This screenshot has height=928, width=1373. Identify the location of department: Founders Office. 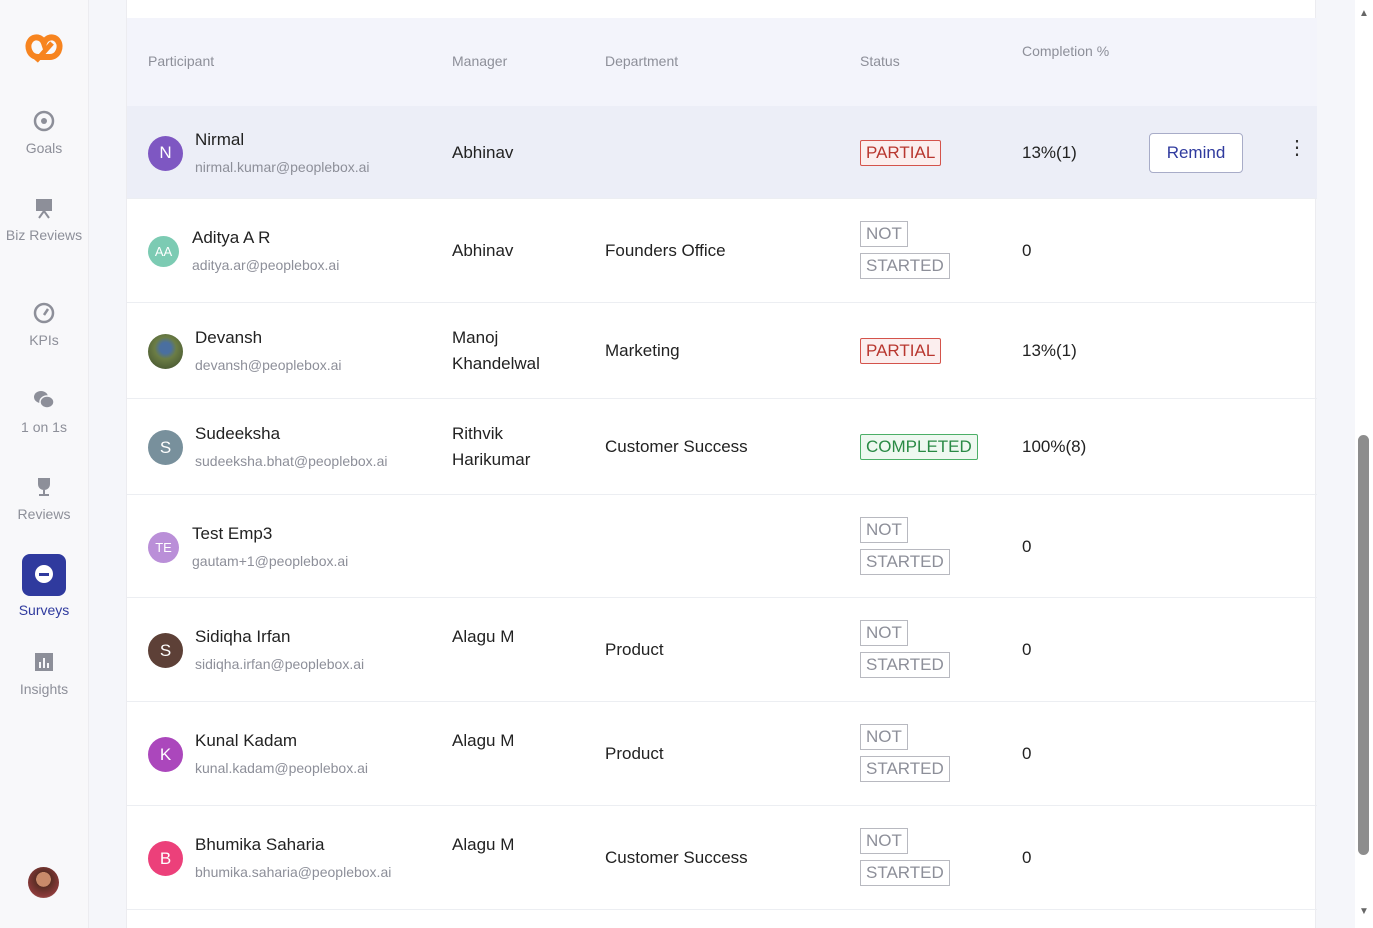
(665, 250).